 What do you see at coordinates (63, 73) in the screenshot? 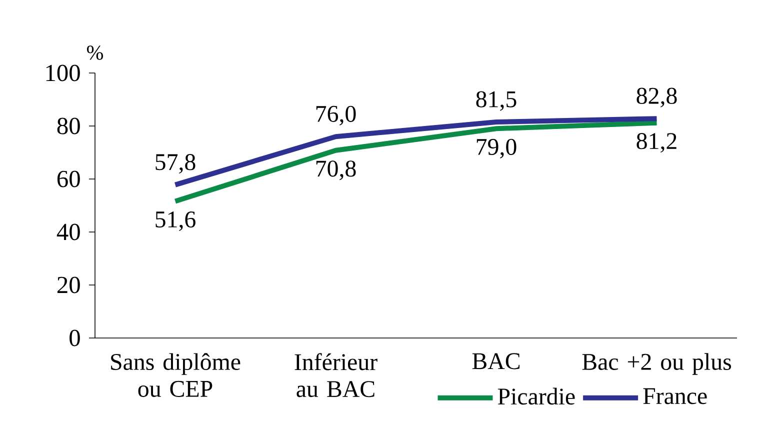
I see `y-tick-label: 100` at bounding box center [63, 73].